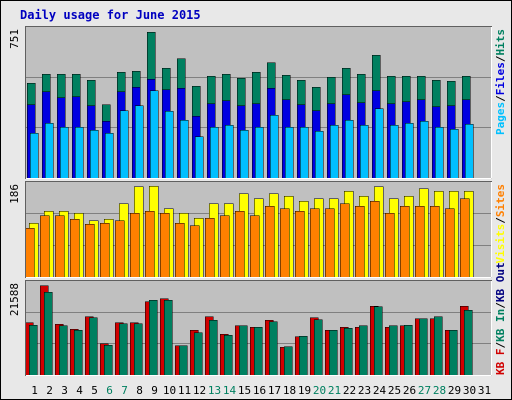 The height and width of the screenshot is (400, 512). I want to click on day-label: 25, so click(394, 390).